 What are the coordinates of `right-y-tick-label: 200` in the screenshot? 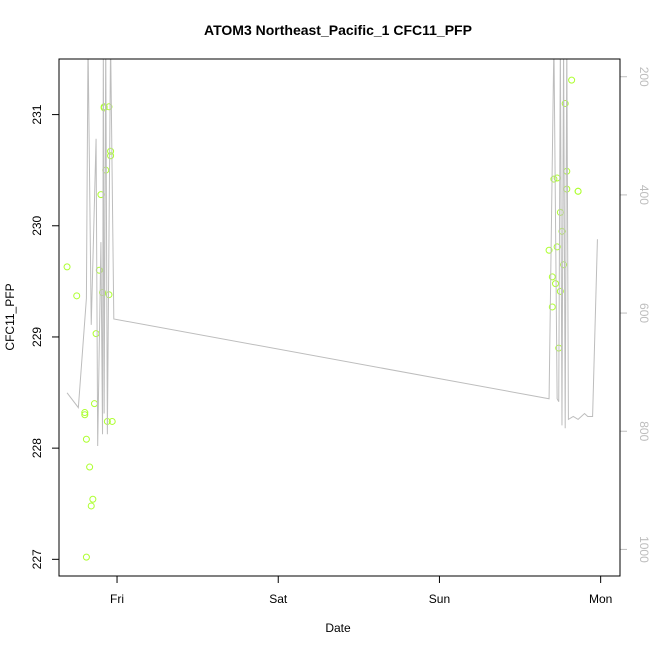 It's located at (643, 77).